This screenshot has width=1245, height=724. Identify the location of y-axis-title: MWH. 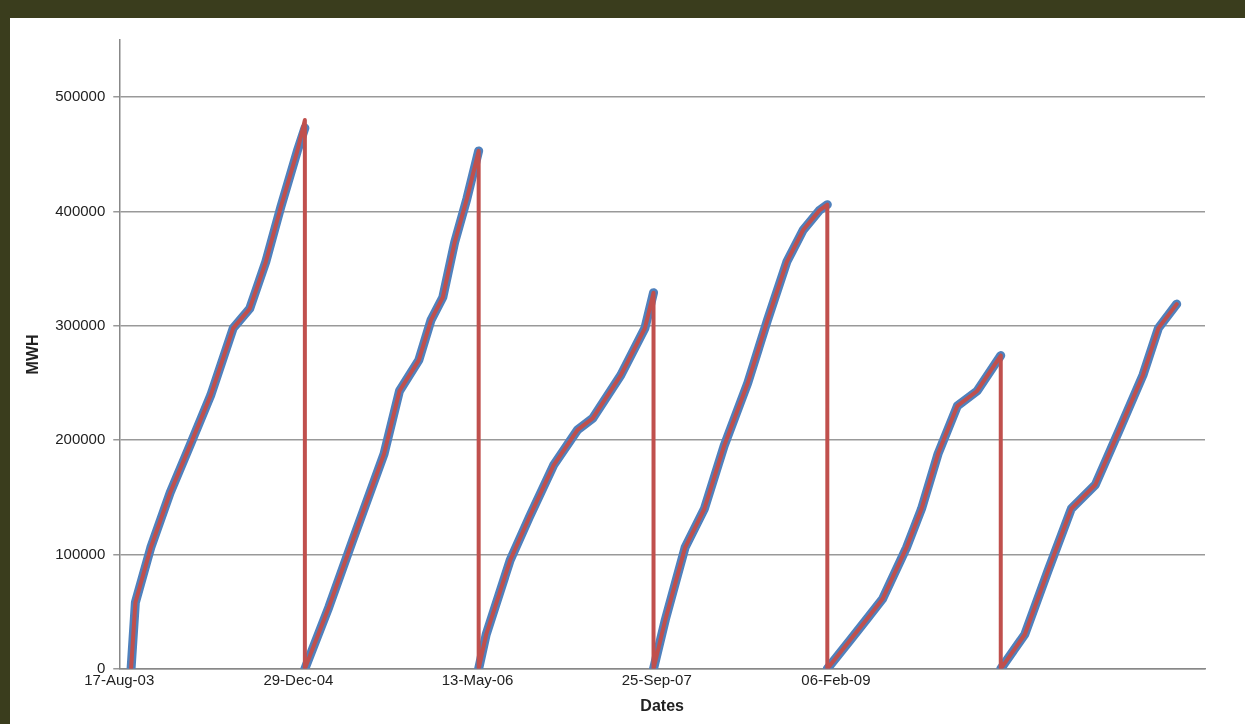
(33, 354).